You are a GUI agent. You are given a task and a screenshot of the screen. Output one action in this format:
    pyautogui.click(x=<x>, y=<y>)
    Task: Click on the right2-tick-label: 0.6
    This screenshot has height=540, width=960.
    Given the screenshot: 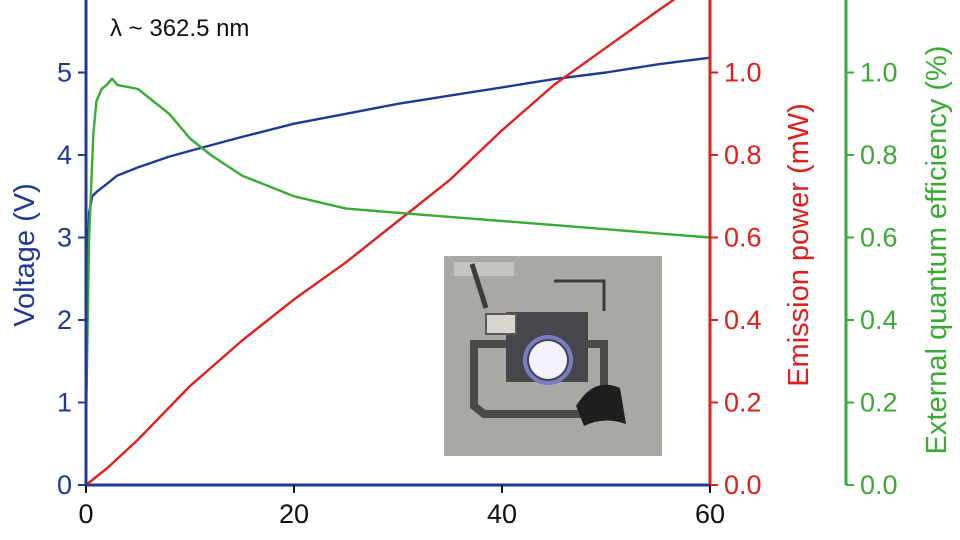 What is the action you would take?
    pyautogui.click(x=879, y=238)
    